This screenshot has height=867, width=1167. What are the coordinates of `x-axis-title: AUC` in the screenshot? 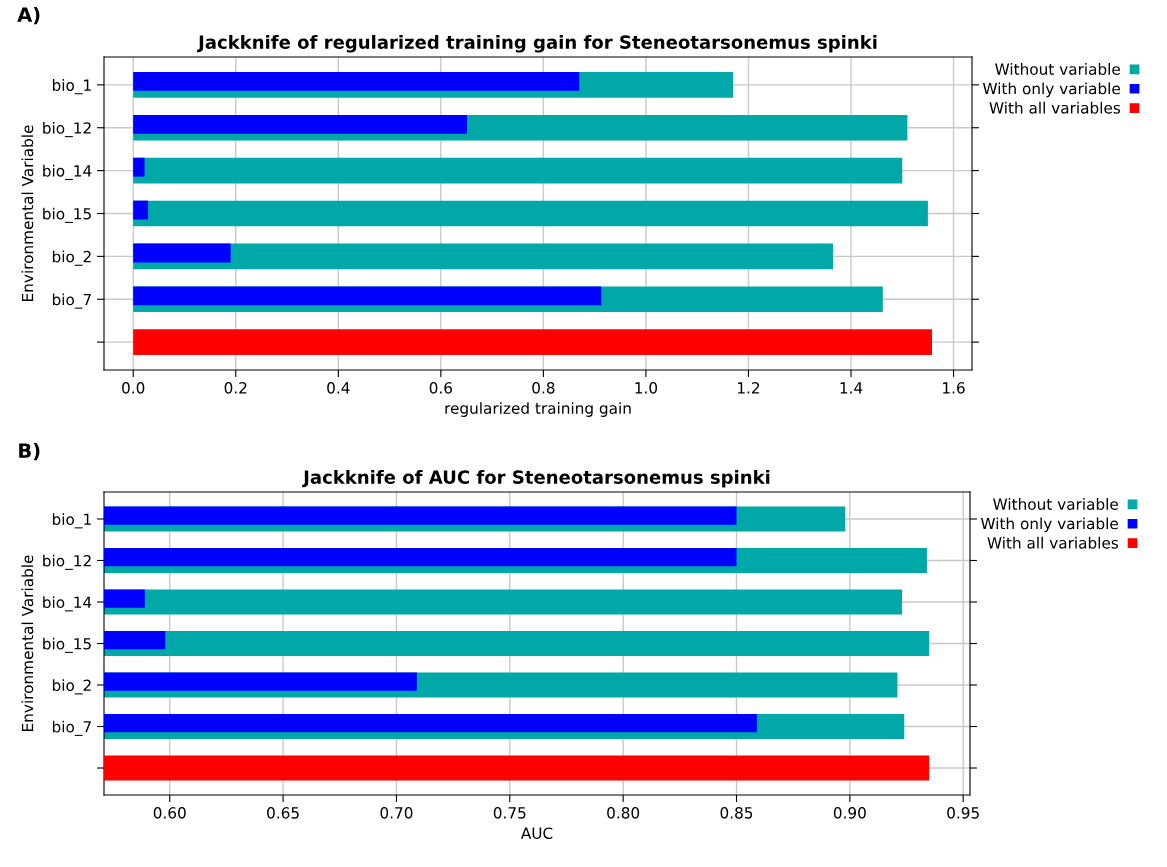 It's located at (536, 833).